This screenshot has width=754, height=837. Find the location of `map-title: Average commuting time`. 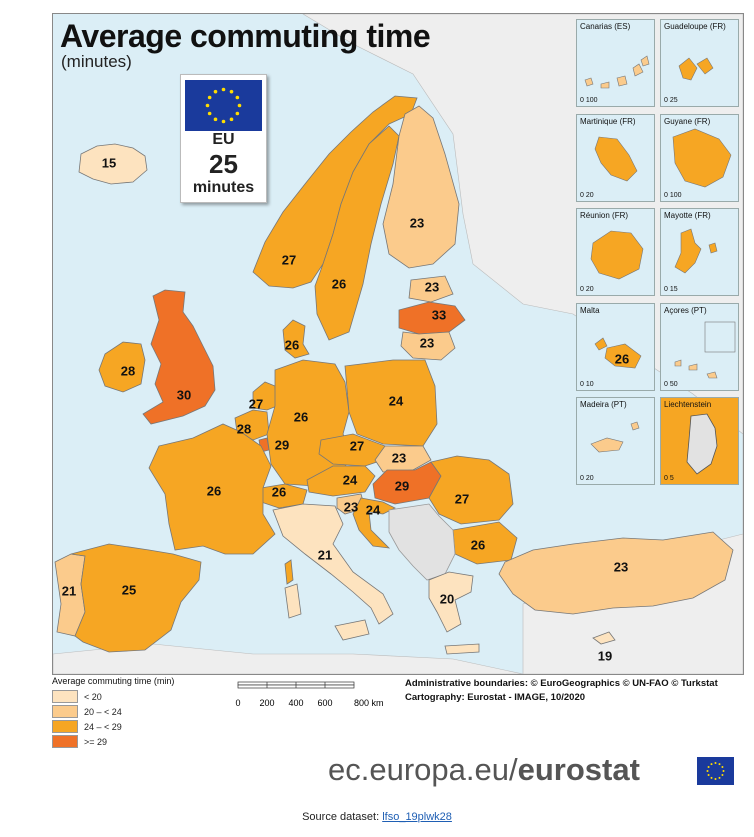

map-title: Average commuting time is located at coordinates (245, 36).